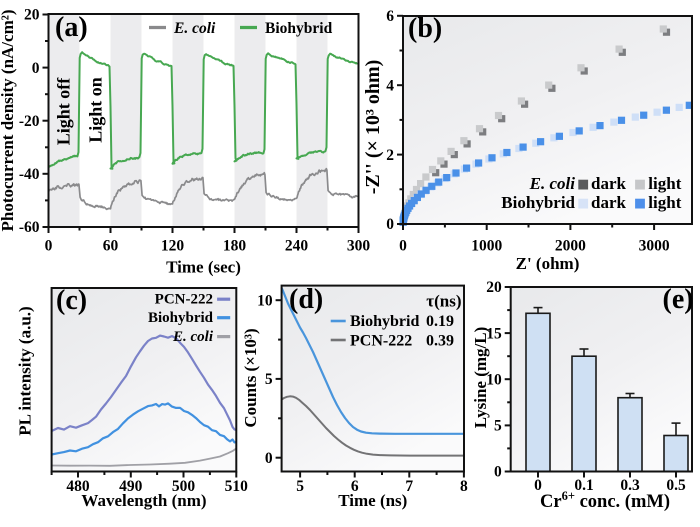  I want to click on svg-text: 0.3, so click(630, 485).